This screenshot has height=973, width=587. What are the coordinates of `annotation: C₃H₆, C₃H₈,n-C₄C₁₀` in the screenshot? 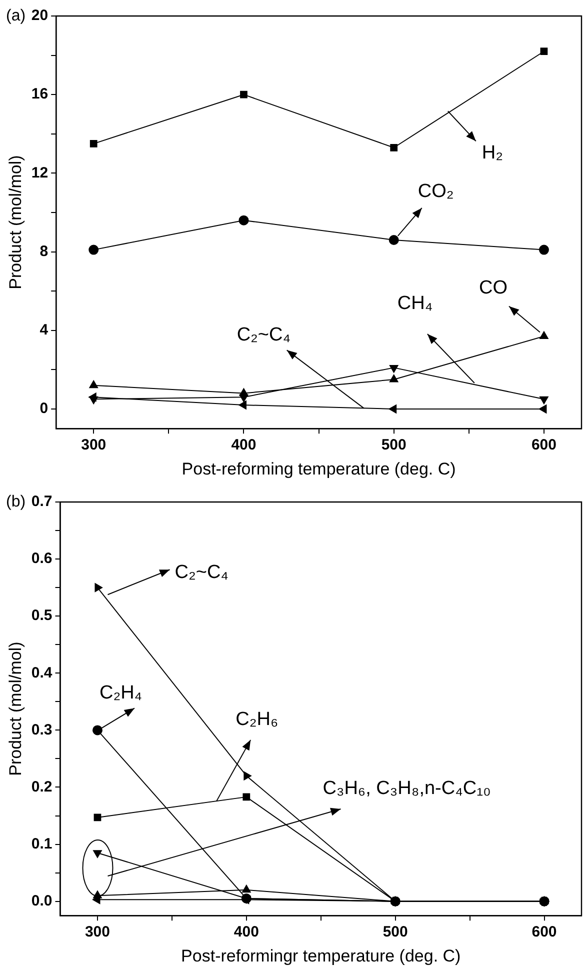 It's located at (406, 789).